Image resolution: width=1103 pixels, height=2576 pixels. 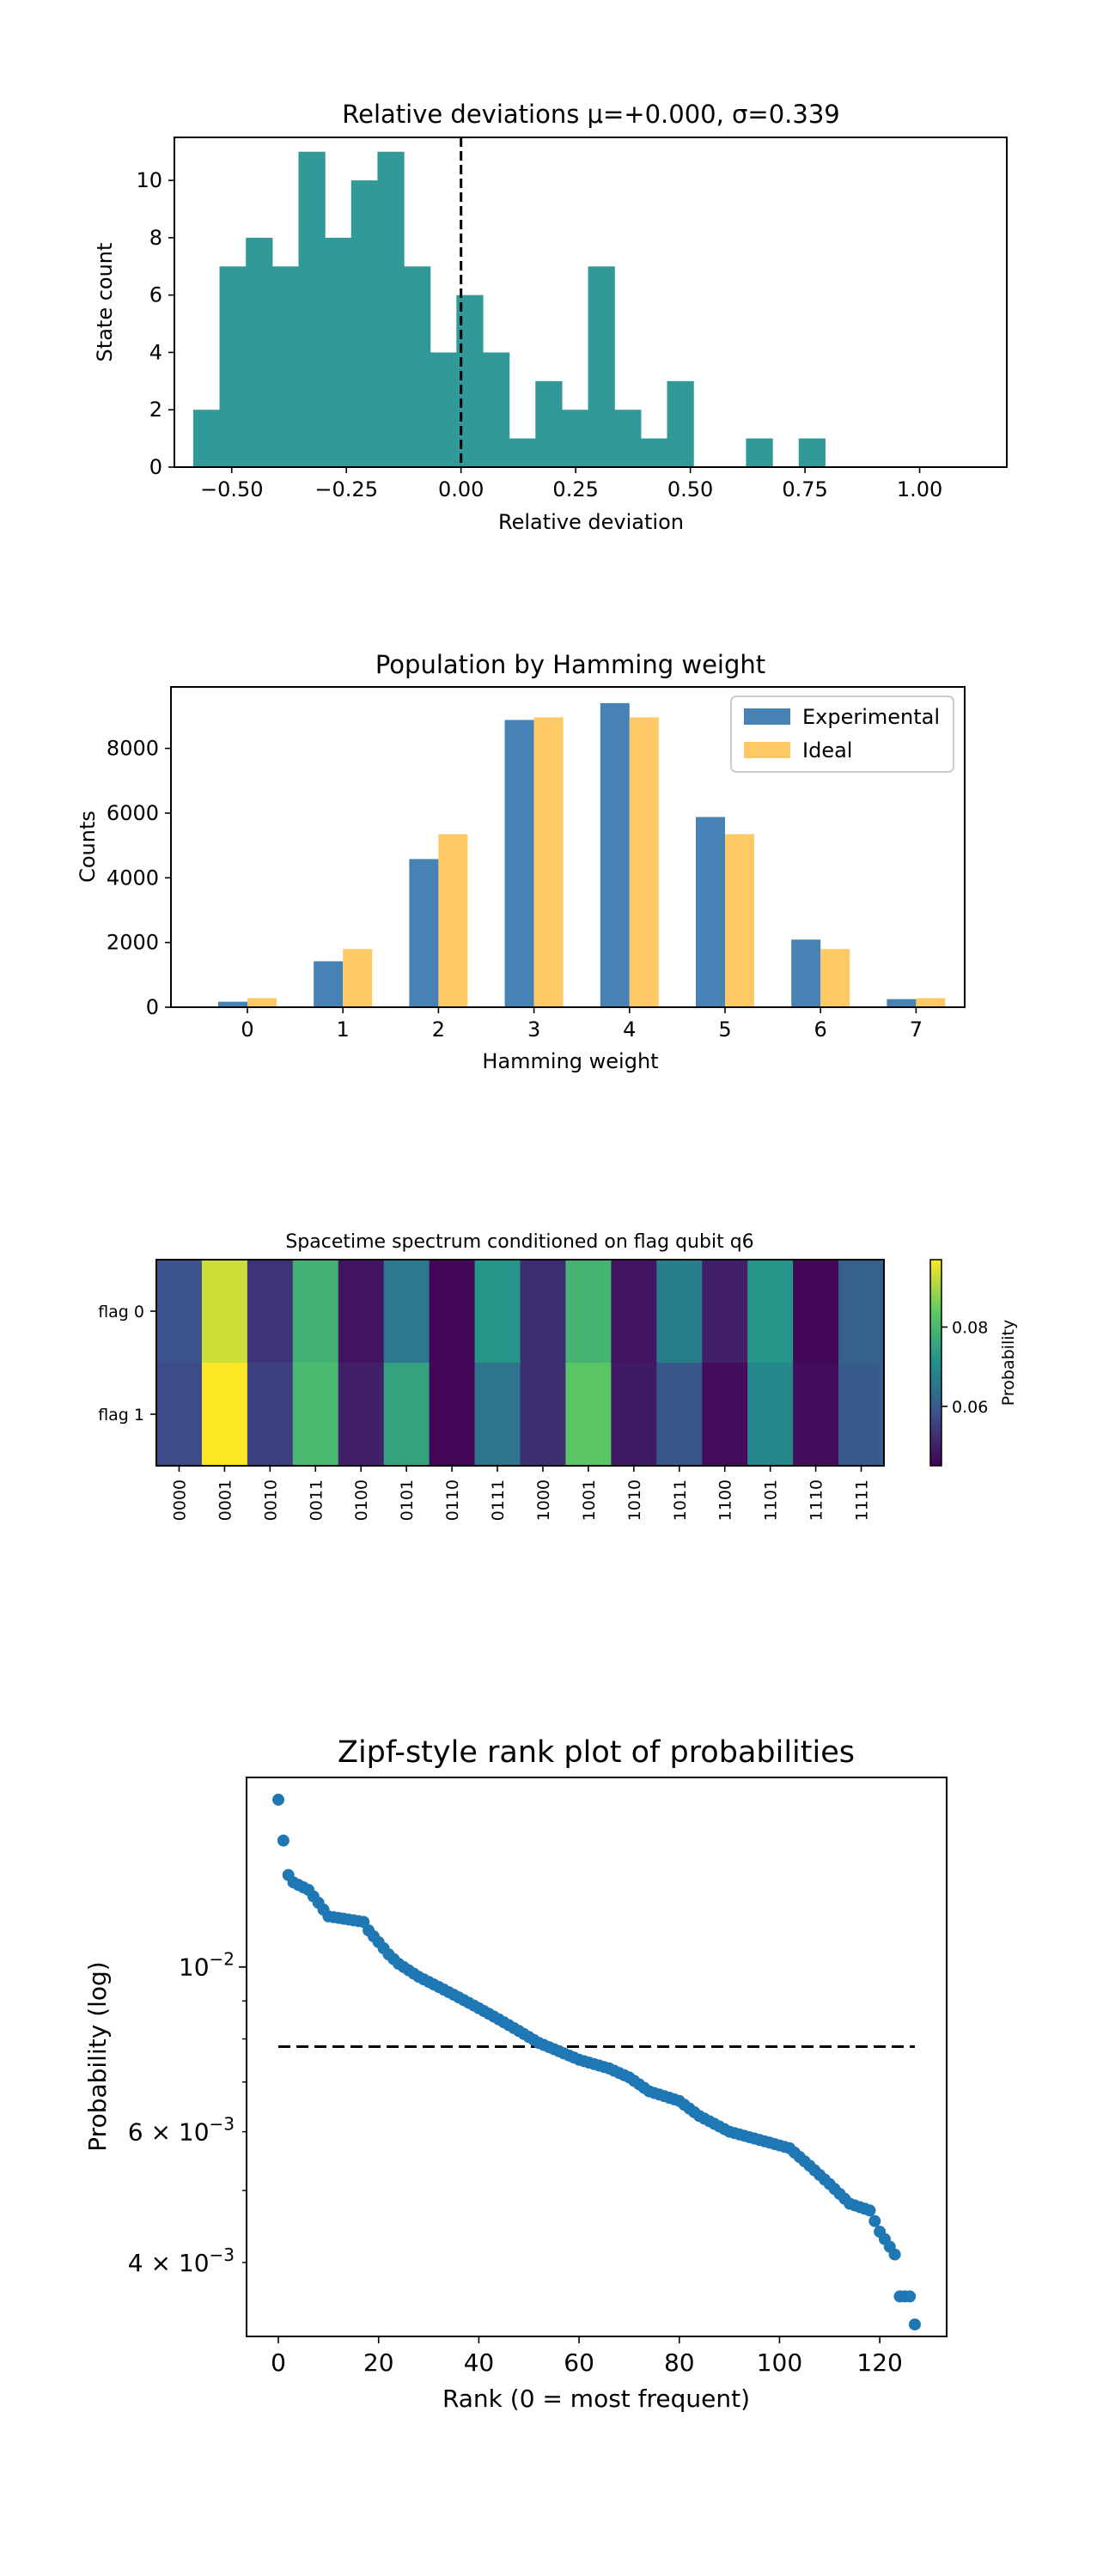 What do you see at coordinates (570, 1061) in the screenshot?
I see `hamming-xlabel: Hamming weight` at bounding box center [570, 1061].